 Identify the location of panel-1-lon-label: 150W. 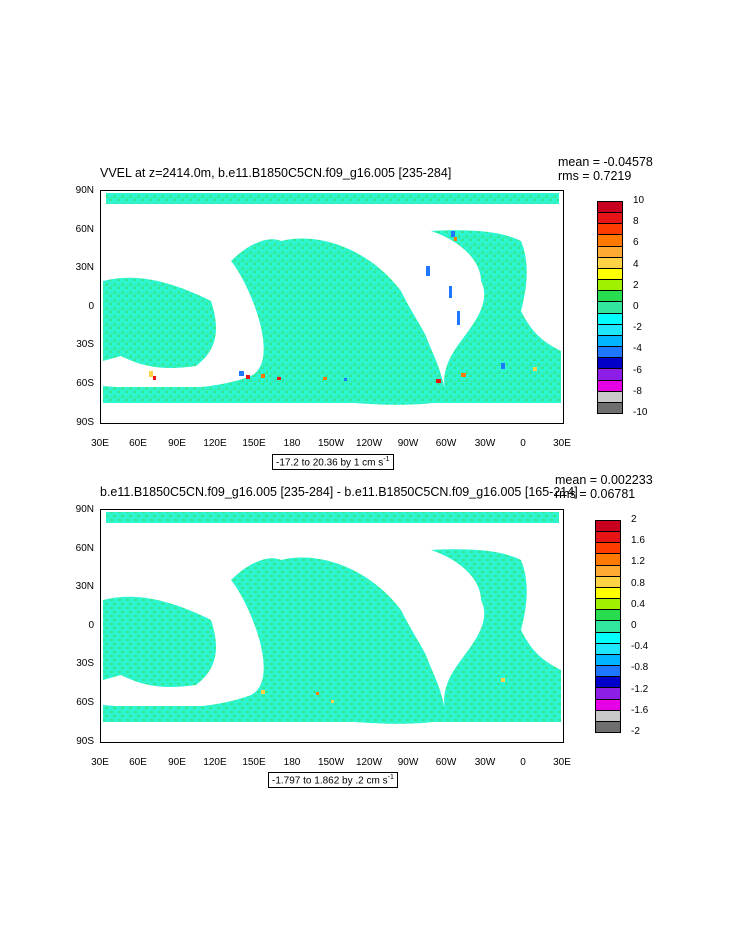
(331, 443).